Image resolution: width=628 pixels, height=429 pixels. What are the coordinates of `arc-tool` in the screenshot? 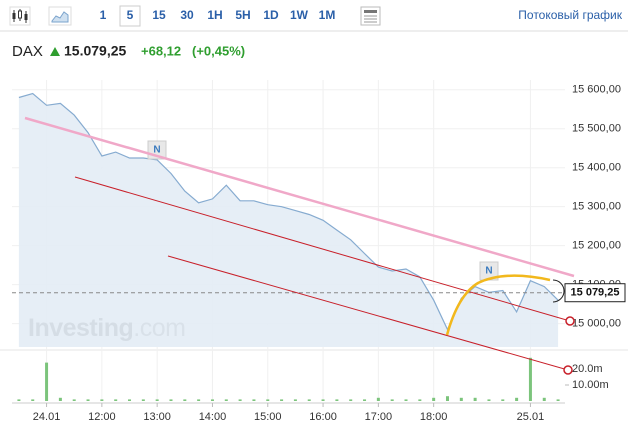 It's located at (498, 305).